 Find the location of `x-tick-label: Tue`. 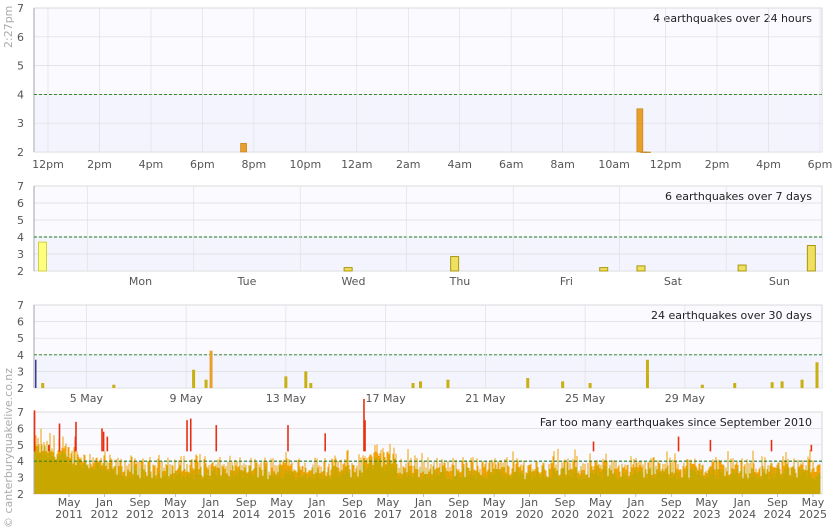

x-tick-label: Tue is located at coordinates (247, 281).